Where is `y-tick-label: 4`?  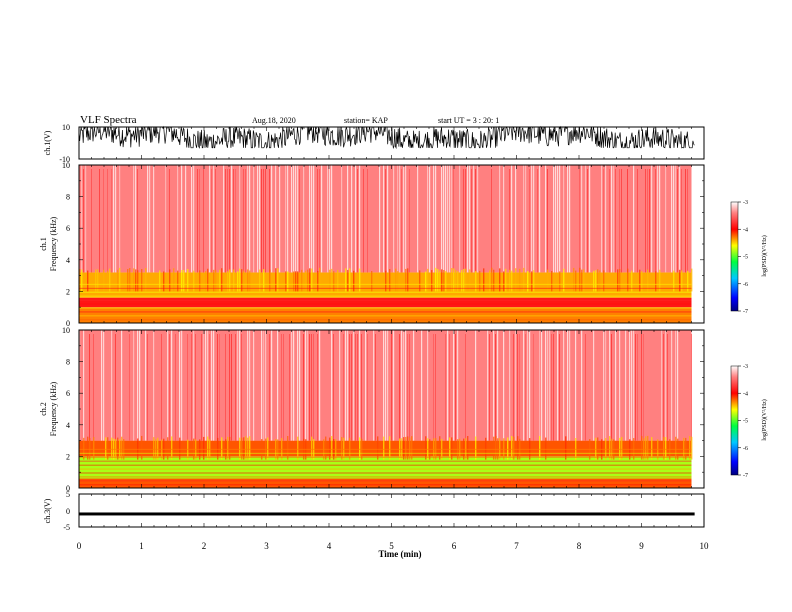
y-tick-label: 4 is located at coordinates (68, 260).